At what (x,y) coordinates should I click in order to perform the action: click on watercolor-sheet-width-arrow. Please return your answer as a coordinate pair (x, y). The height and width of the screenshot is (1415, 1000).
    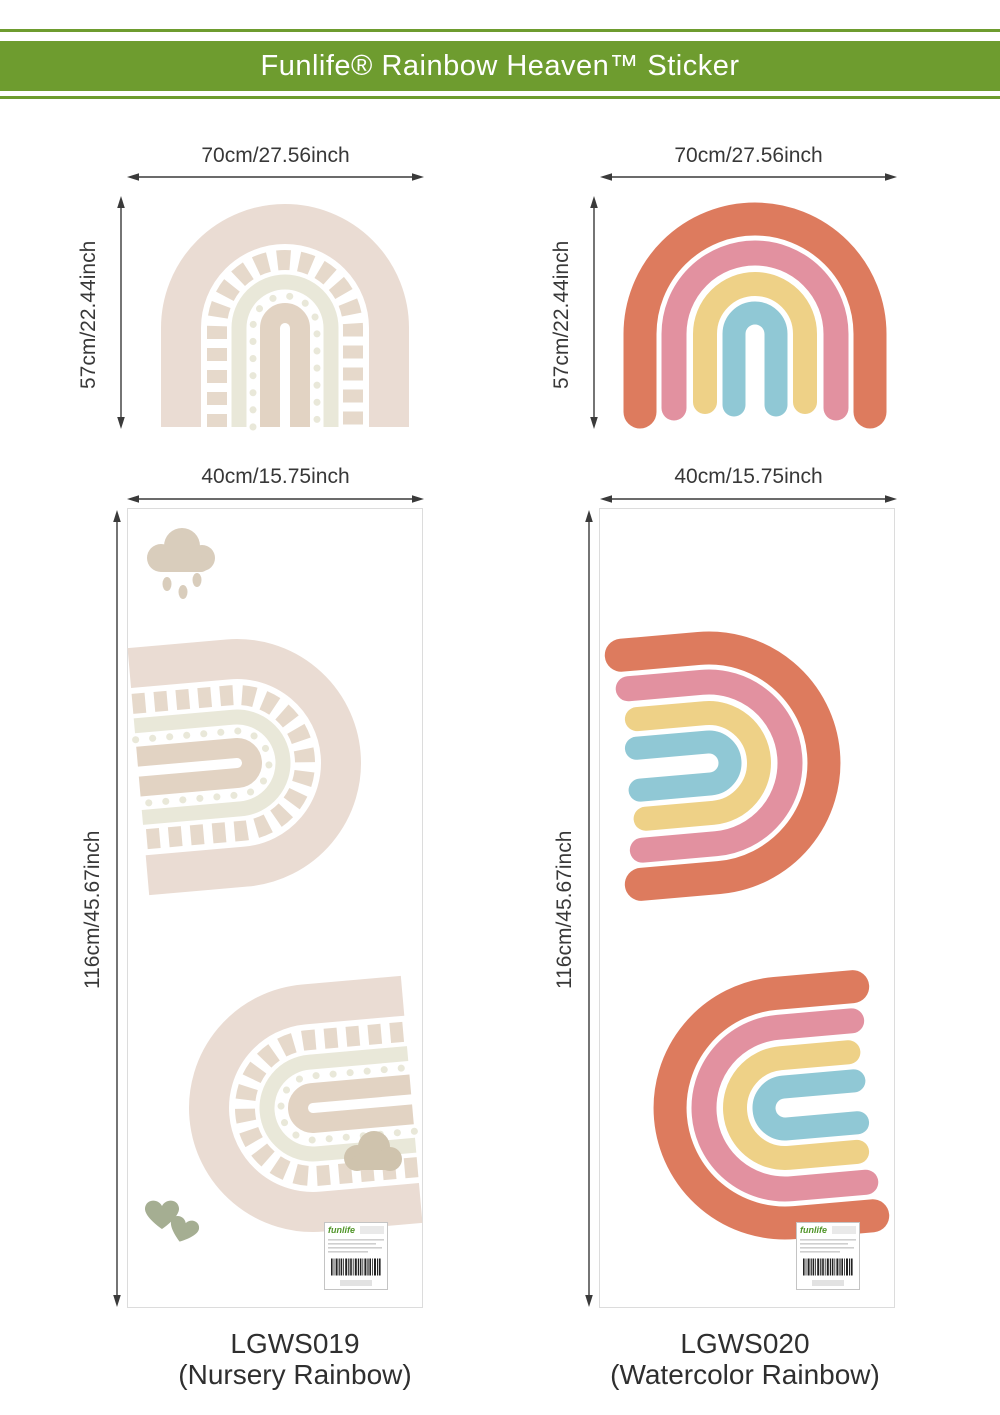
    Looking at the image, I should click on (748, 499).